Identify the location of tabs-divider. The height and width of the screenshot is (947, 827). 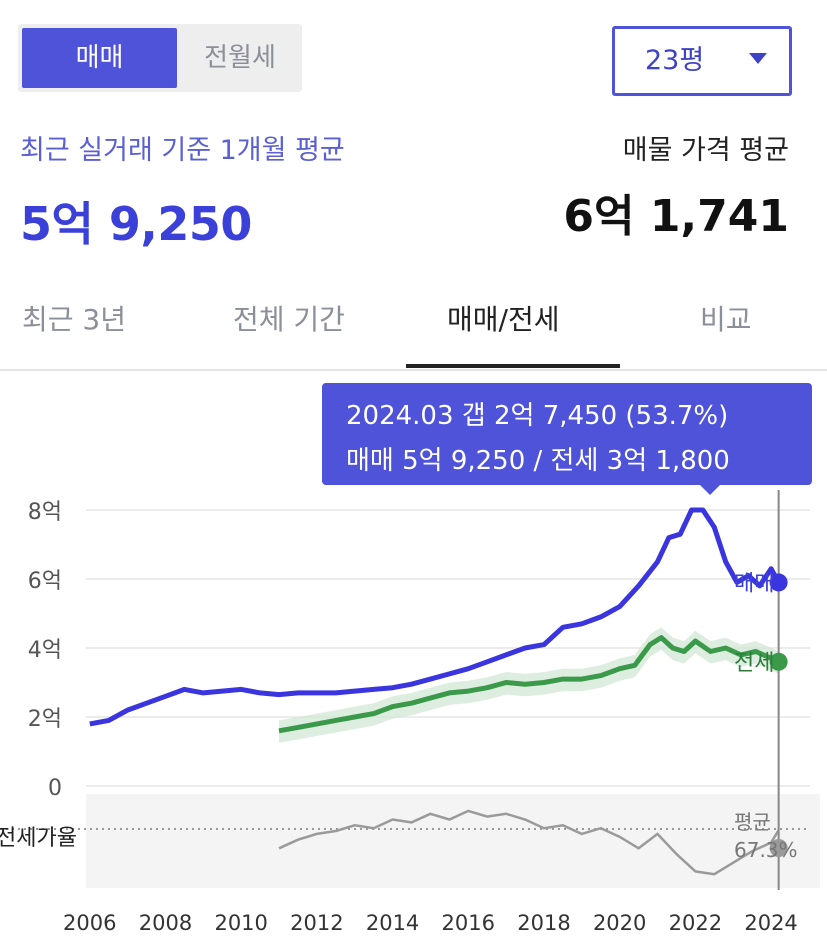
(413, 370).